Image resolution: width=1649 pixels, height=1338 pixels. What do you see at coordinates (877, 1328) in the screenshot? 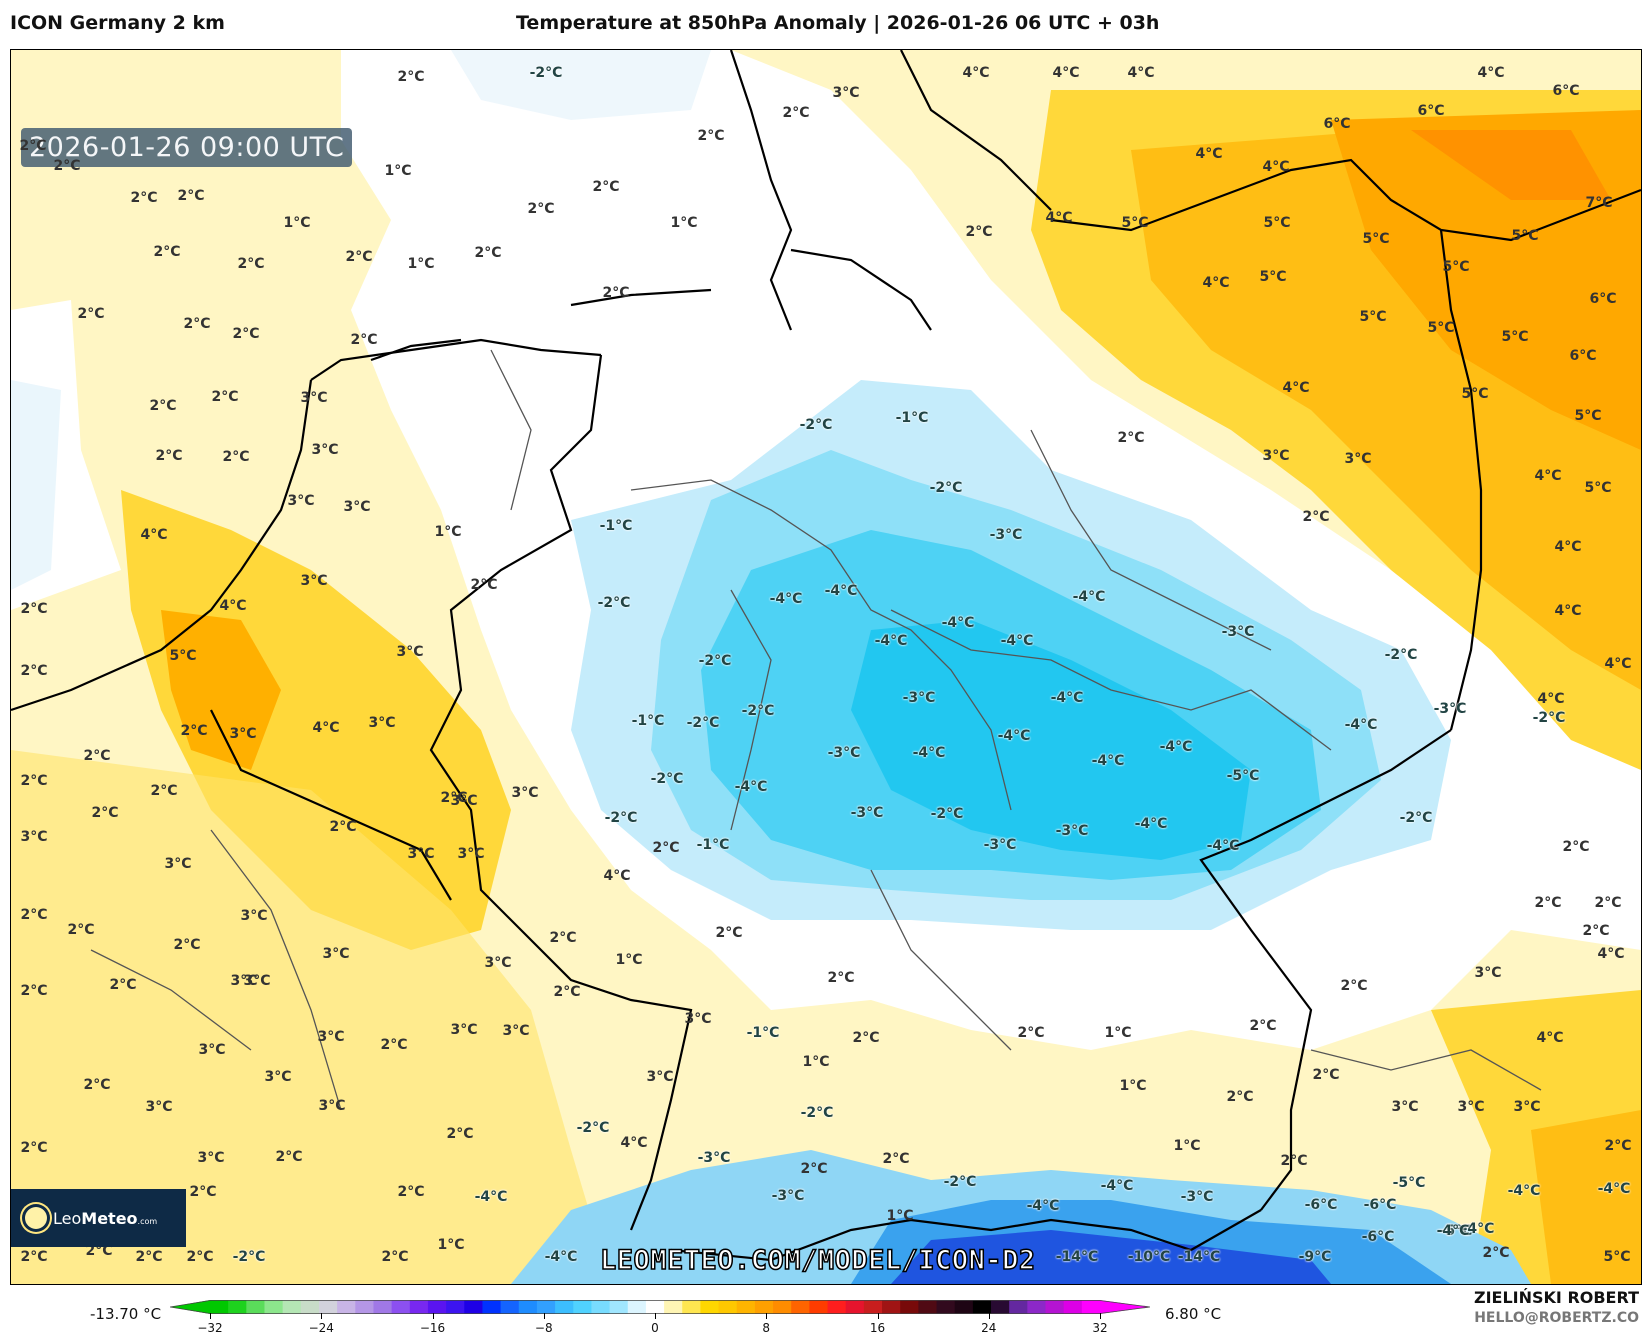
I see `tick-label: 16` at bounding box center [877, 1328].